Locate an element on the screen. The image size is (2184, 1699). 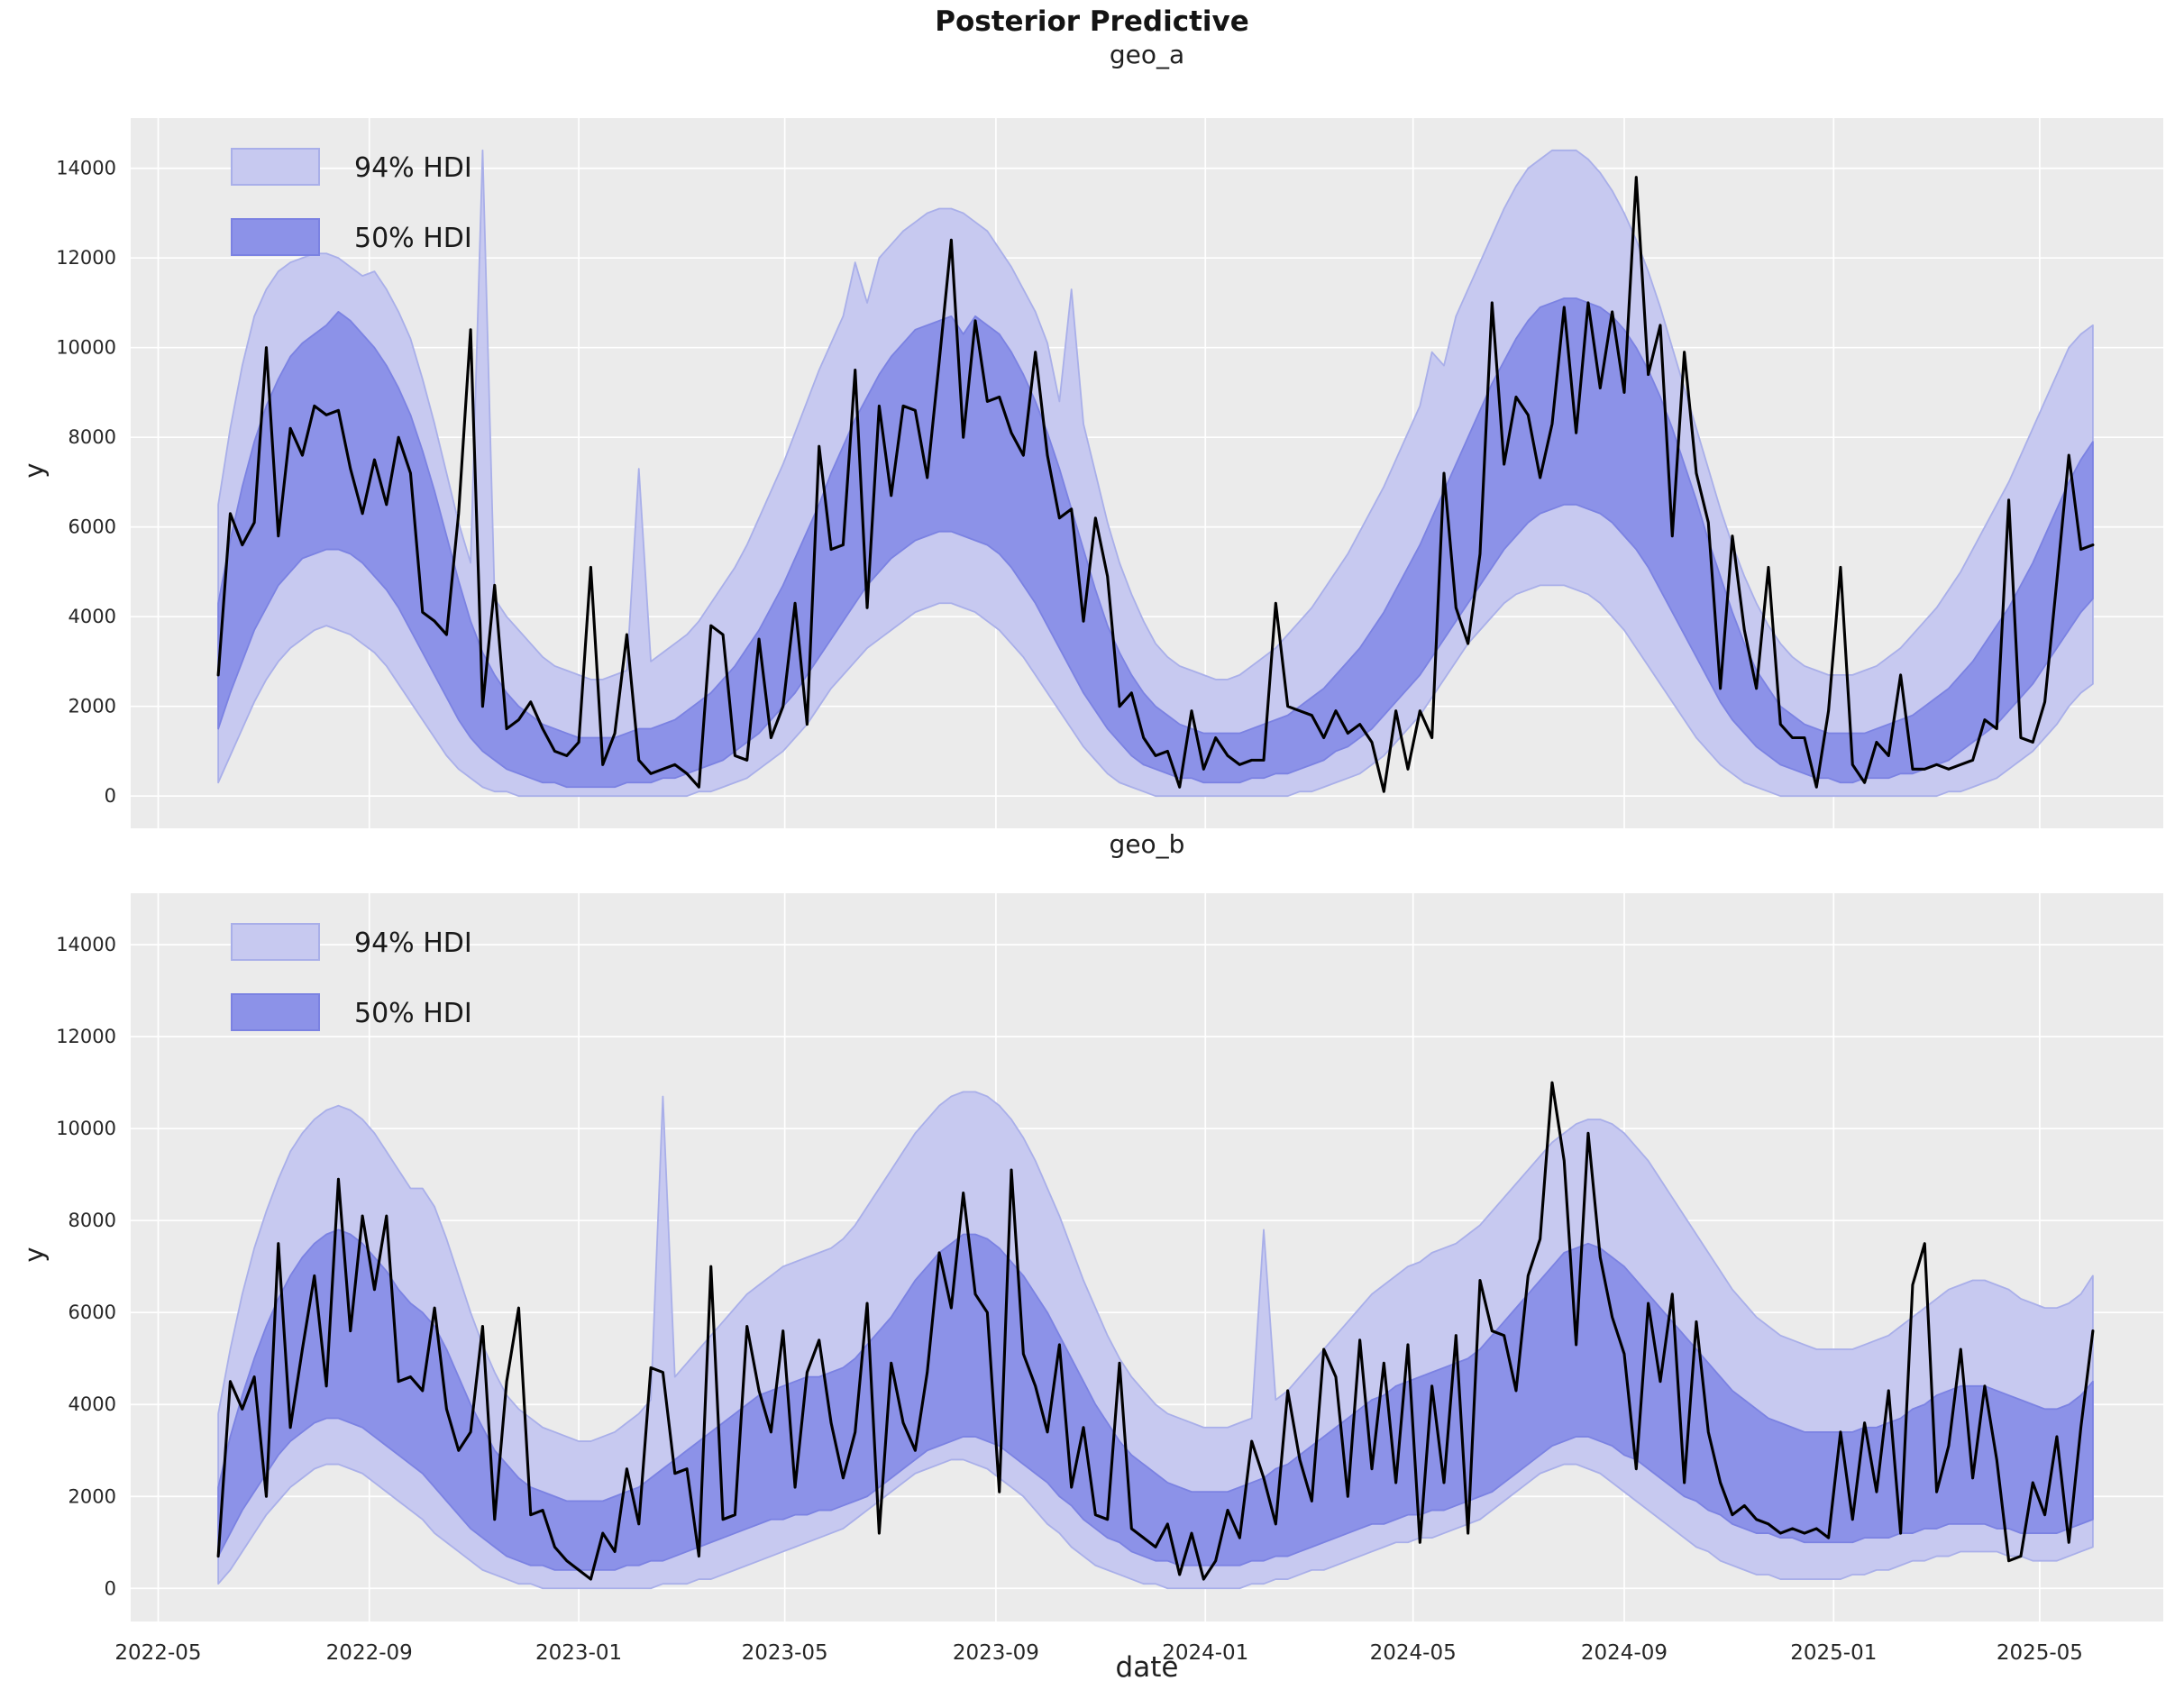
subplot-title-geo-a: geo_a is located at coordinates (1147, 54).